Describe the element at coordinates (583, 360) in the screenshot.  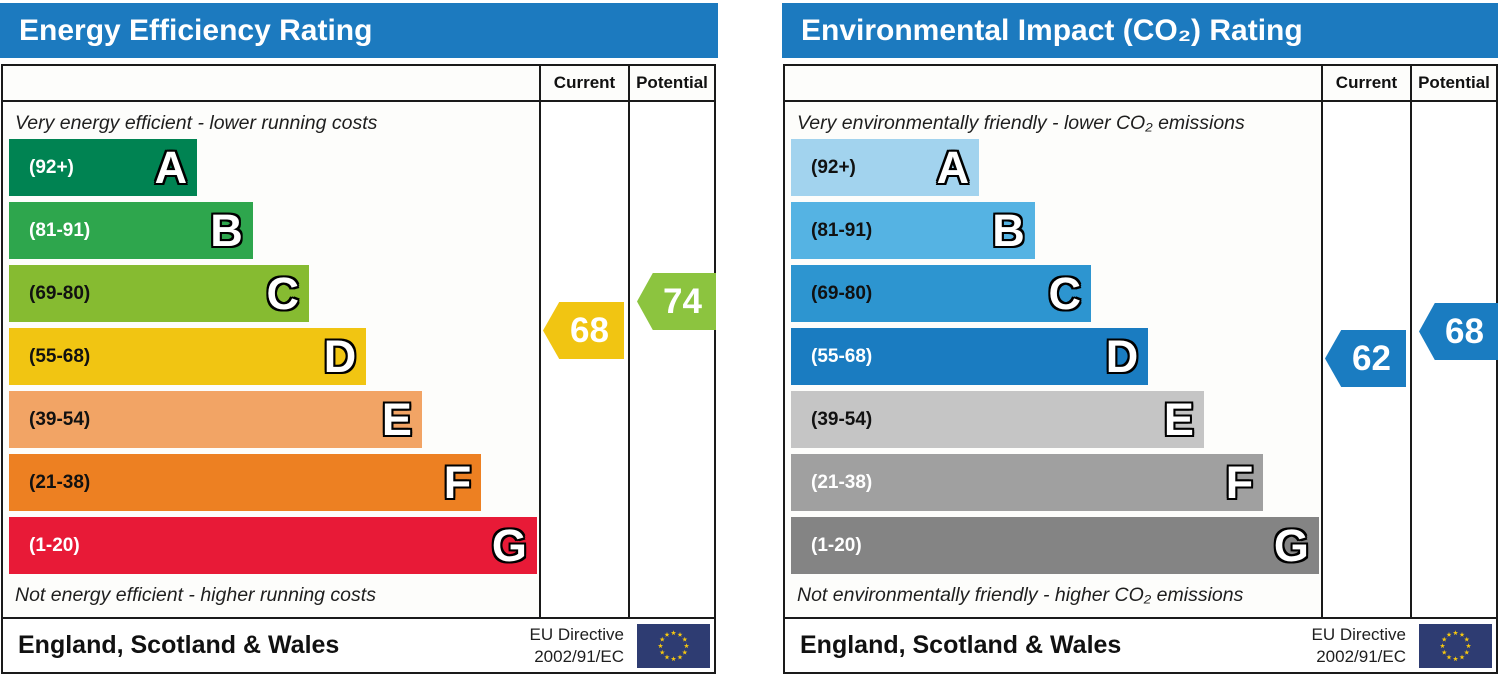
I see `current-column` at that location.